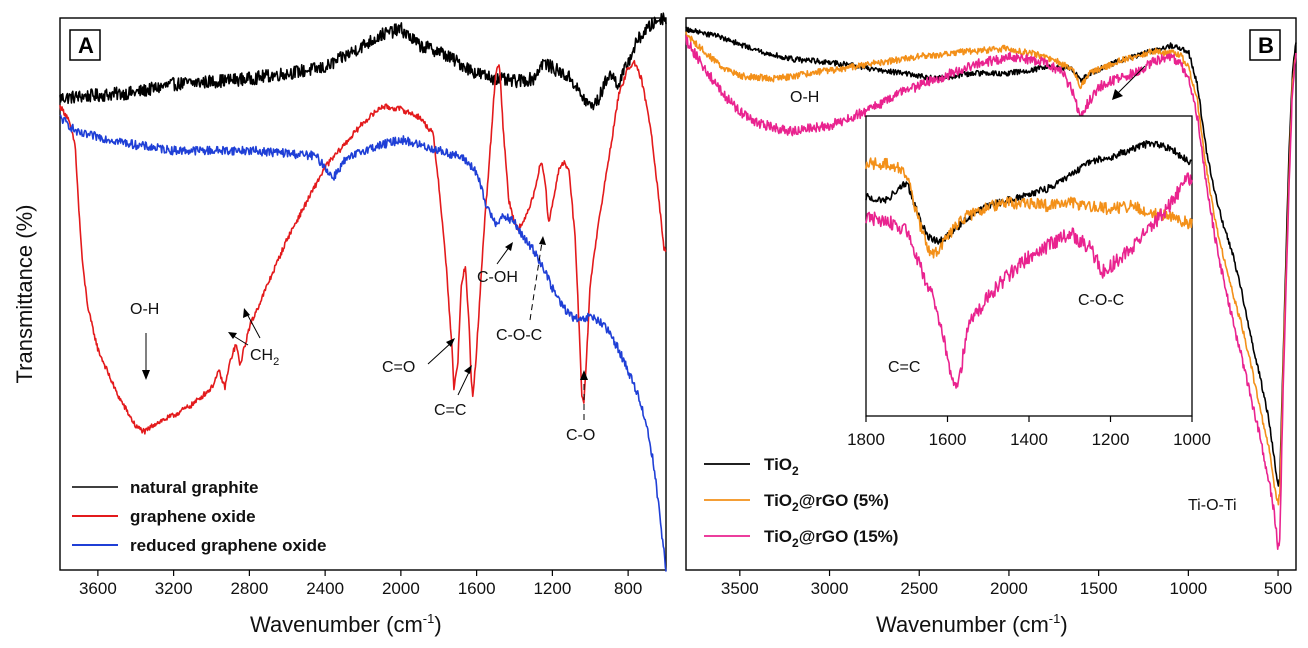 The width and height of the screenshot is (1308, 648). Describe the element at coordinates (781, 466) in the screenshot. I see `legend-label-tio2: TiO2` at that location.